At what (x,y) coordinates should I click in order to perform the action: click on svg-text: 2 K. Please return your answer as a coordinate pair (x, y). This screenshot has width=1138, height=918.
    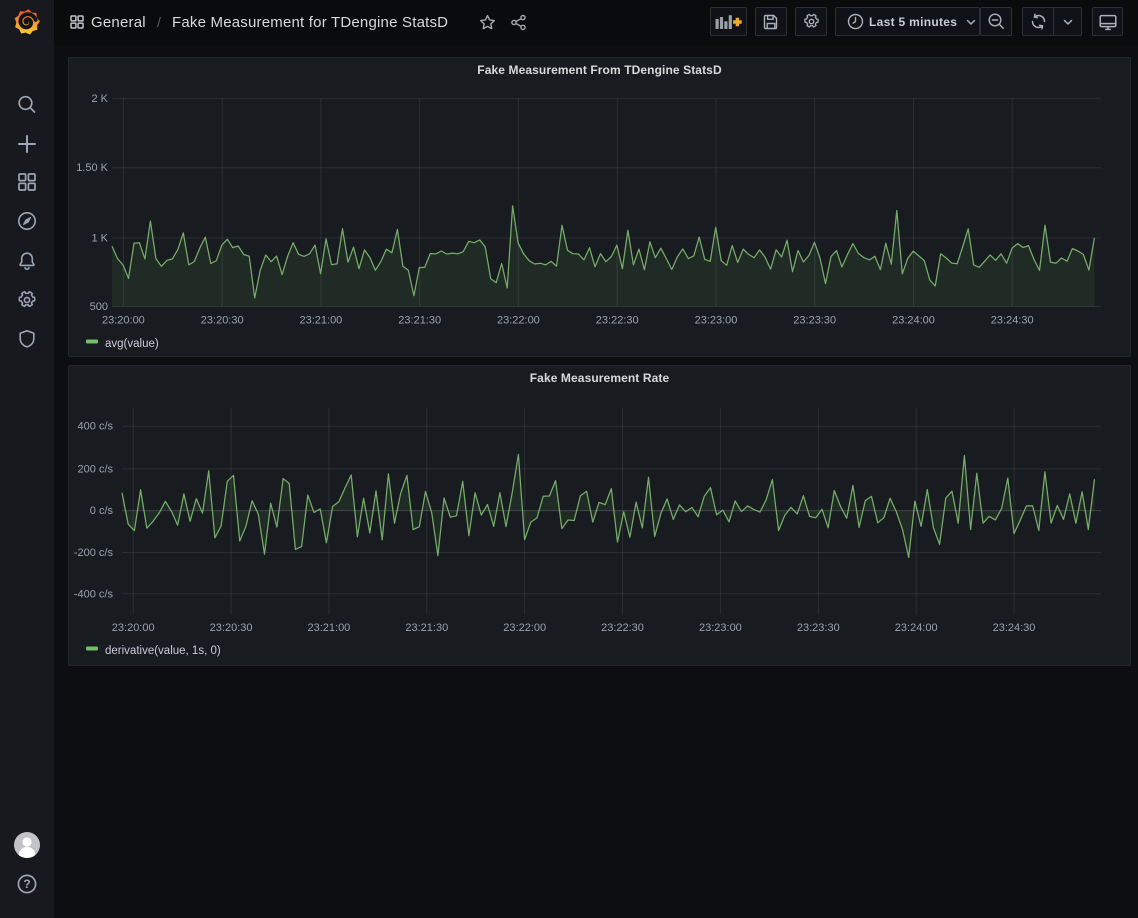
    Looking at the image, I should click on (99, 99).